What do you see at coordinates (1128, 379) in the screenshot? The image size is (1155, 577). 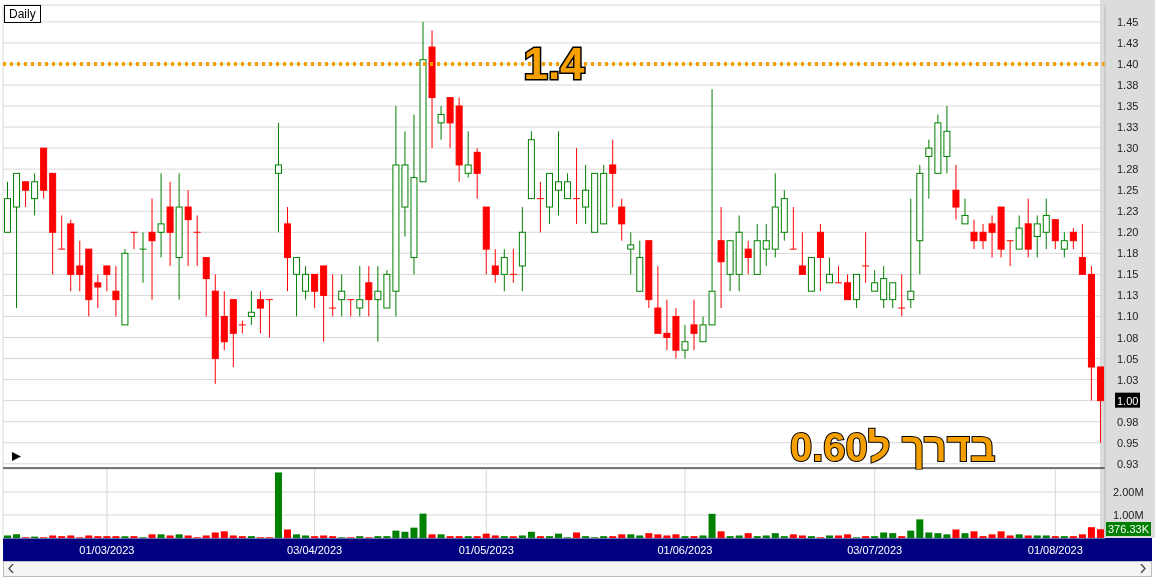 I see `y-tick-label: 1.03` at bounding box center [1128, 379].